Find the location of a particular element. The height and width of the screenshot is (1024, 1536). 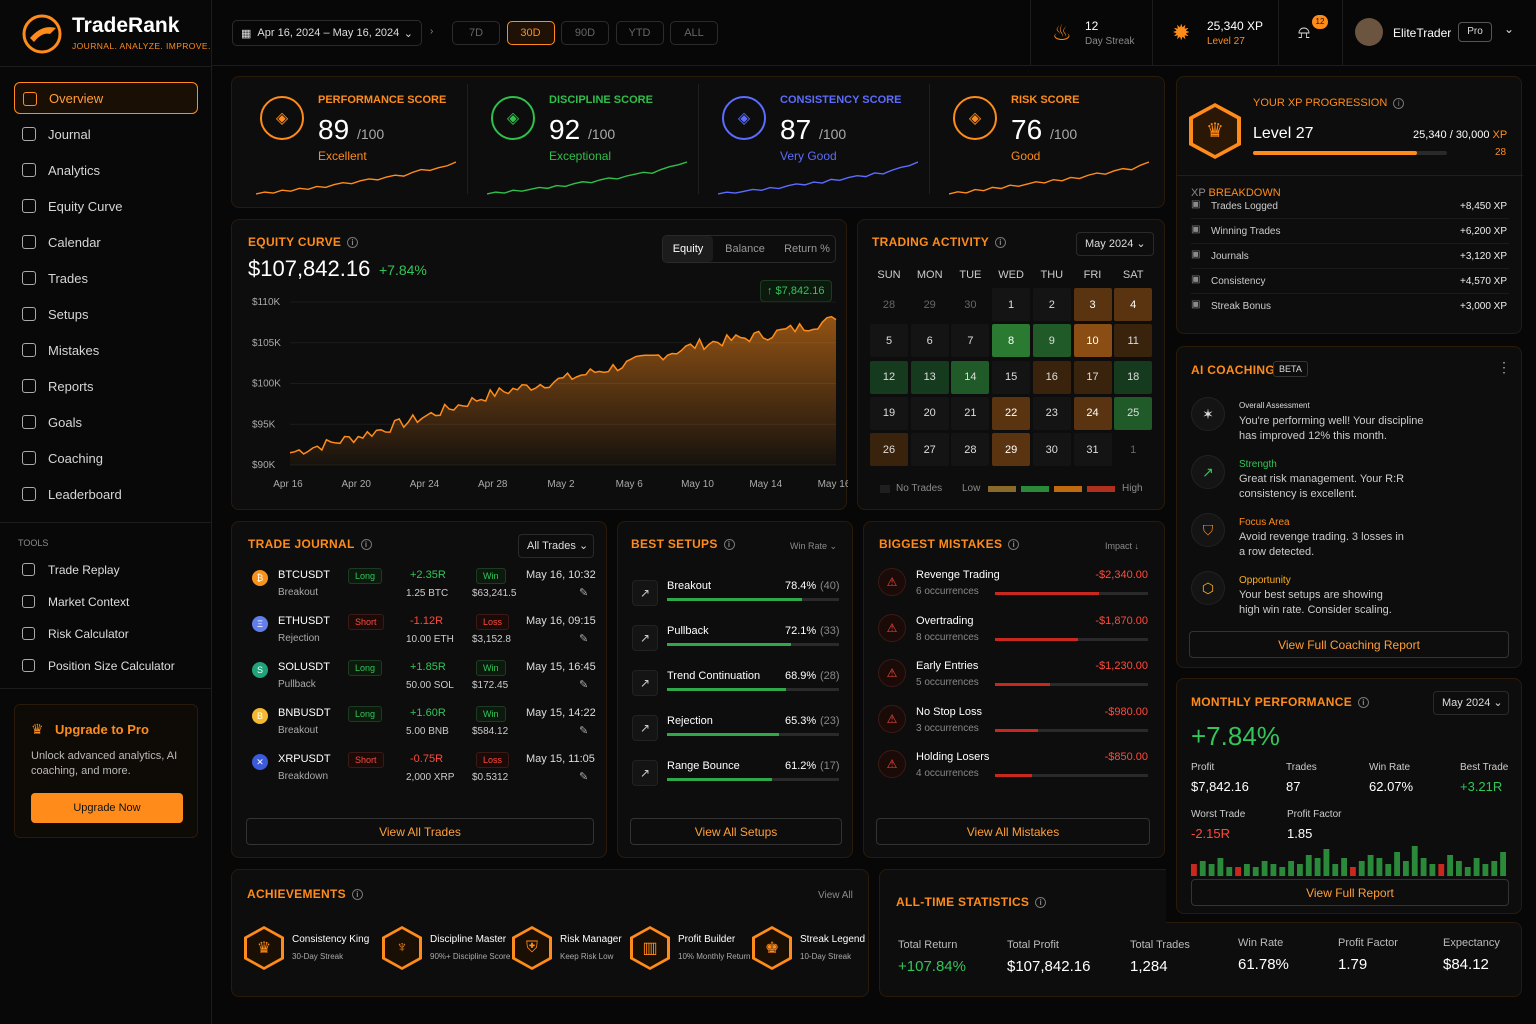

view-coaching-button: View Full Coaching Report is located at coordinates (1349, 644).